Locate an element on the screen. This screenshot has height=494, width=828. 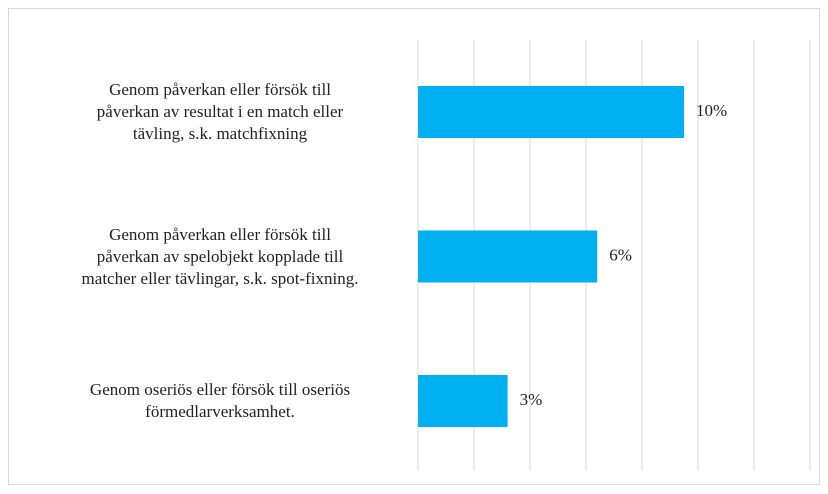
data-label: 10% is located at coordinates (711, 110).